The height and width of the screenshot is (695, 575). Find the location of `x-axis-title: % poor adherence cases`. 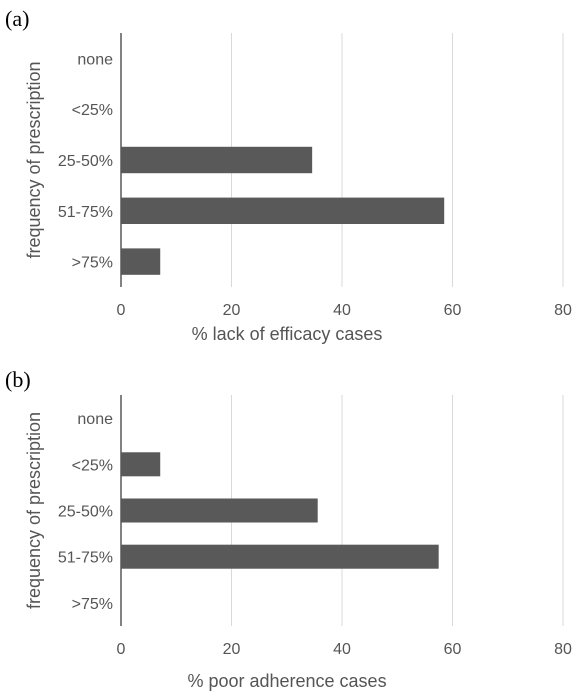

x-axis-title: % poor adherence cases is located at coordinates (286, 681).